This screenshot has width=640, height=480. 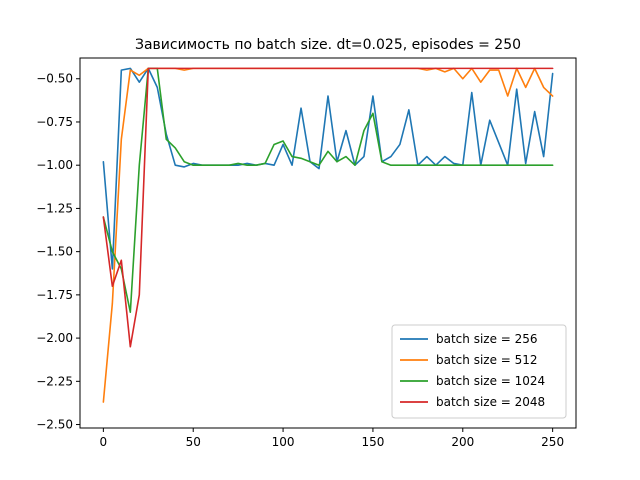 I want to click on x-axis: 0 50 100 150 200 250, so click(x=332, y=438).